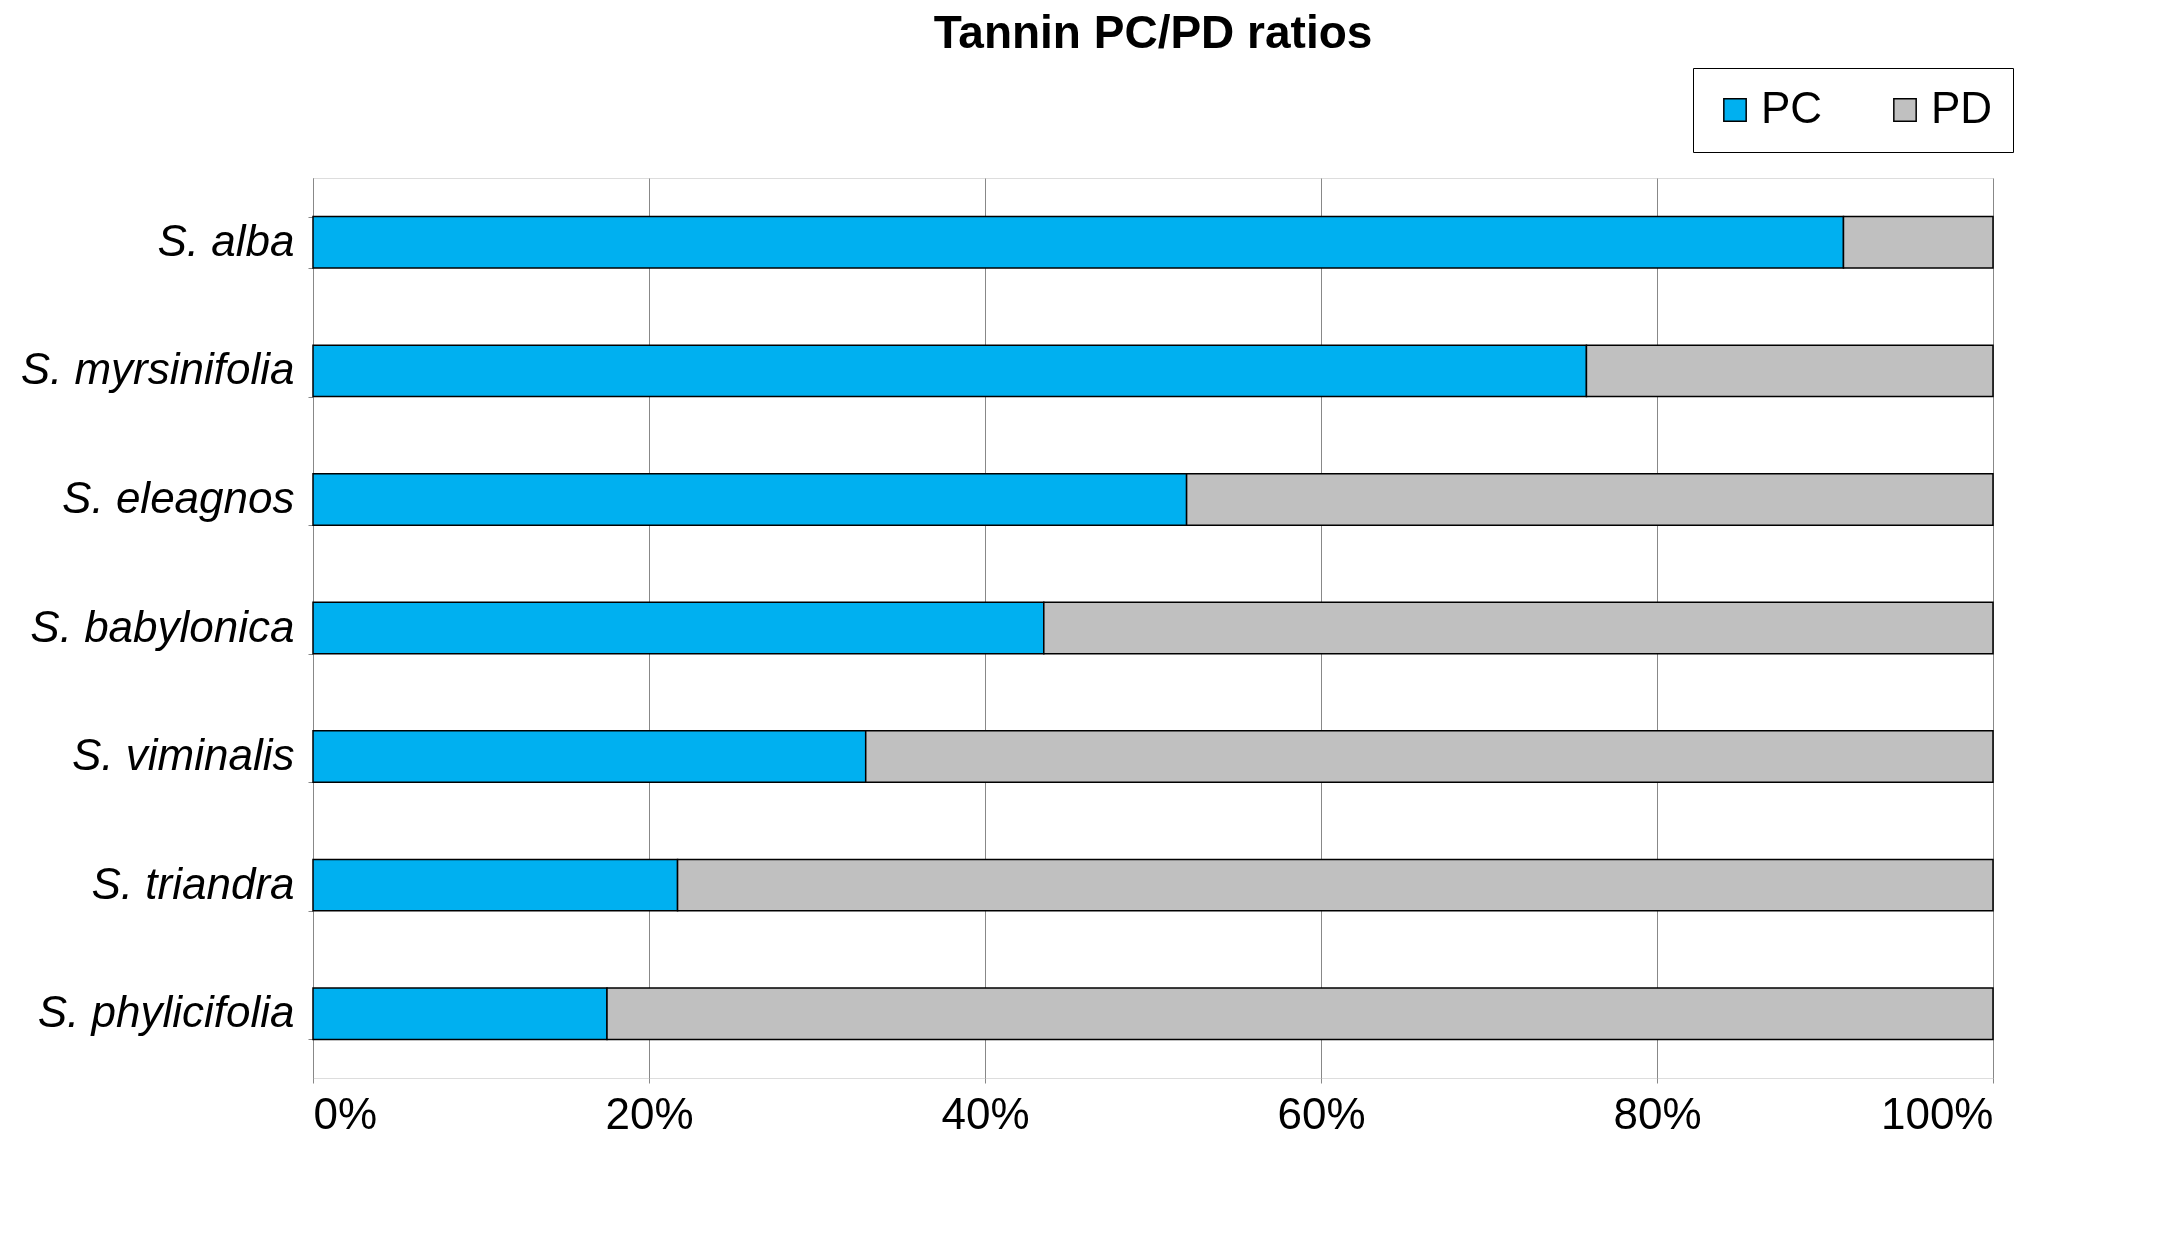 The image size is (2170, 1252). Describe the element at coordinates (1937, 1113) in the screenshot. I see `x-tick-label: 100%` at that location.